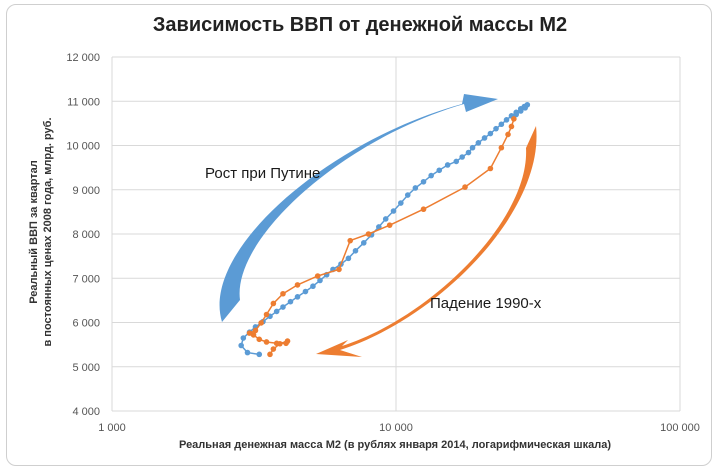  I want to click on annotation-1990s-decline: Падение 1990-х, so click(486, 303).